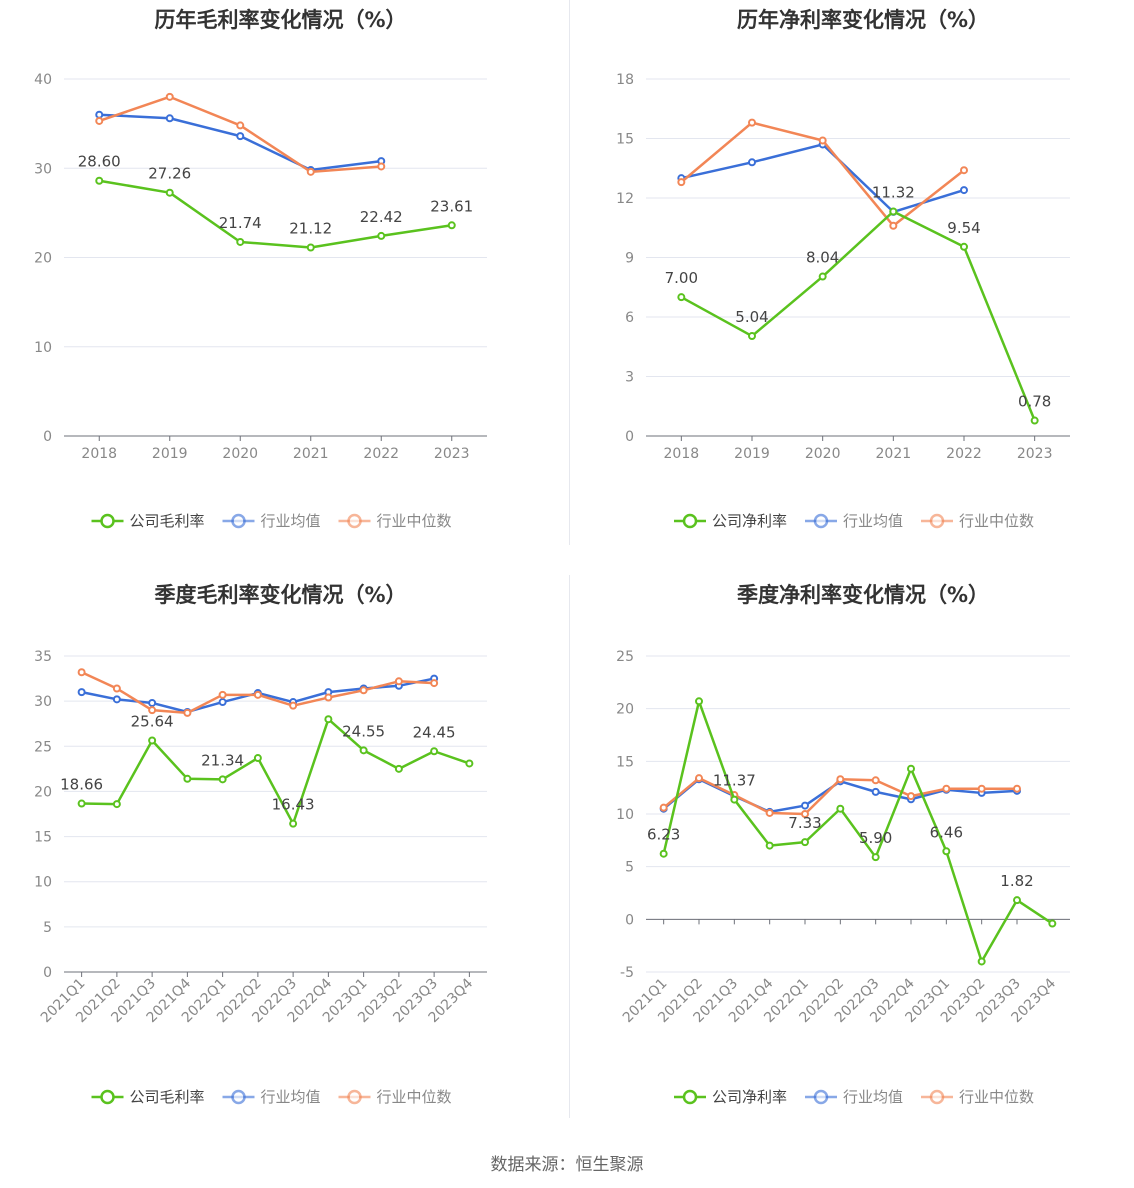 This screenshot has height=1188, width=1134. Describe the element at coordinates (875, 838) in the screenshot. I see `data-label: 5.90` at that location.